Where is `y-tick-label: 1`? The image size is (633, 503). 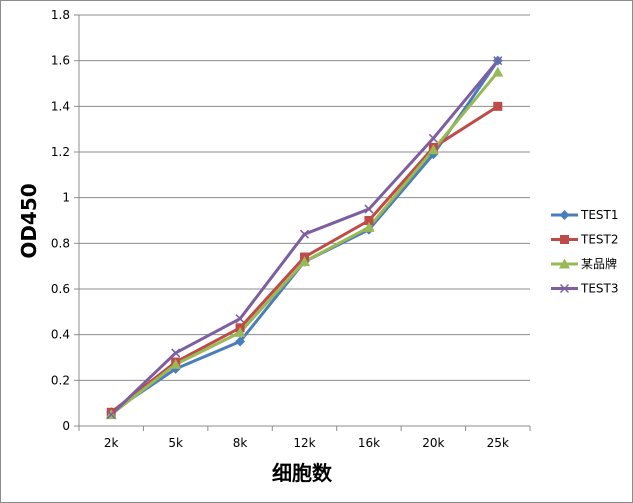 y-tick-label: 1 is located at coordinates (66, 198).